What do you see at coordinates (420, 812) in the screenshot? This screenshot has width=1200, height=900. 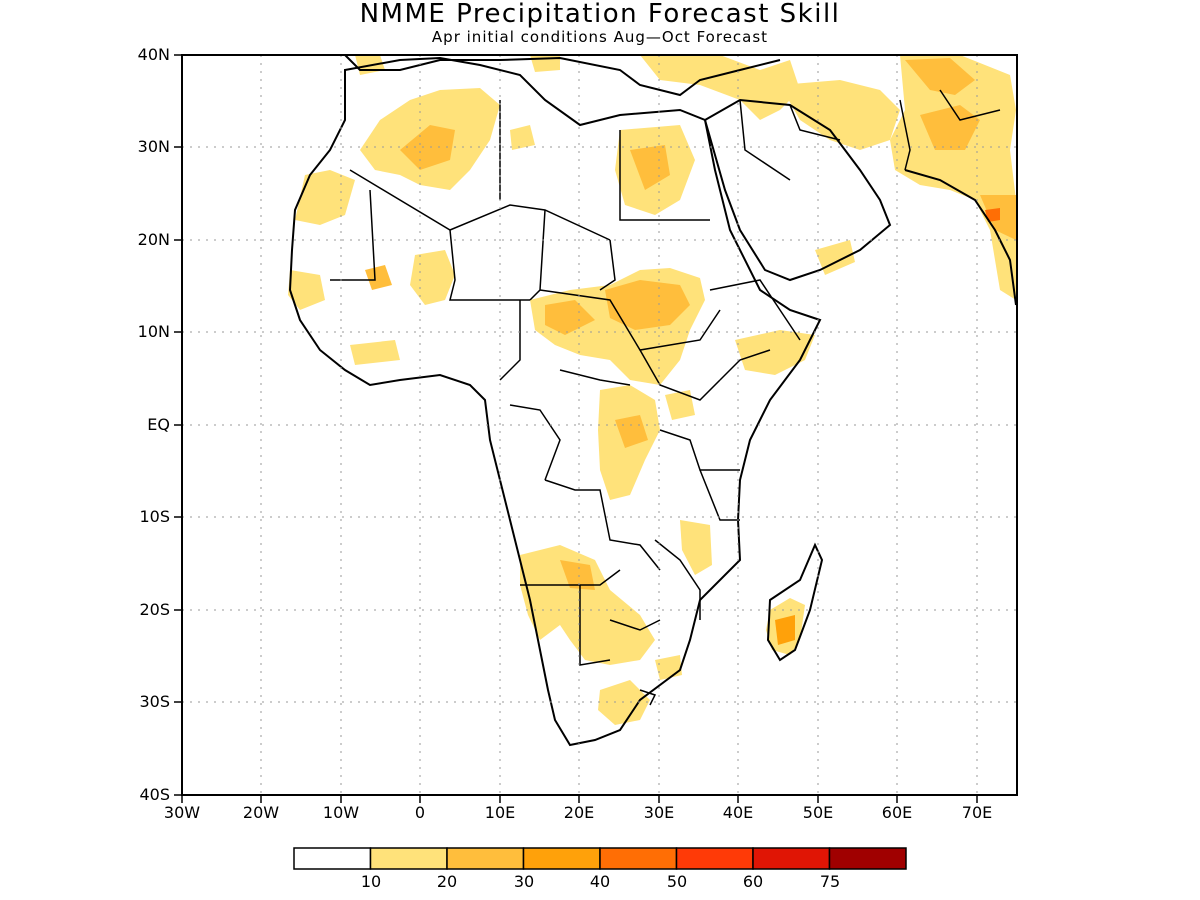 I see `x-tick-label: 0` at bounding box center [420, 812].